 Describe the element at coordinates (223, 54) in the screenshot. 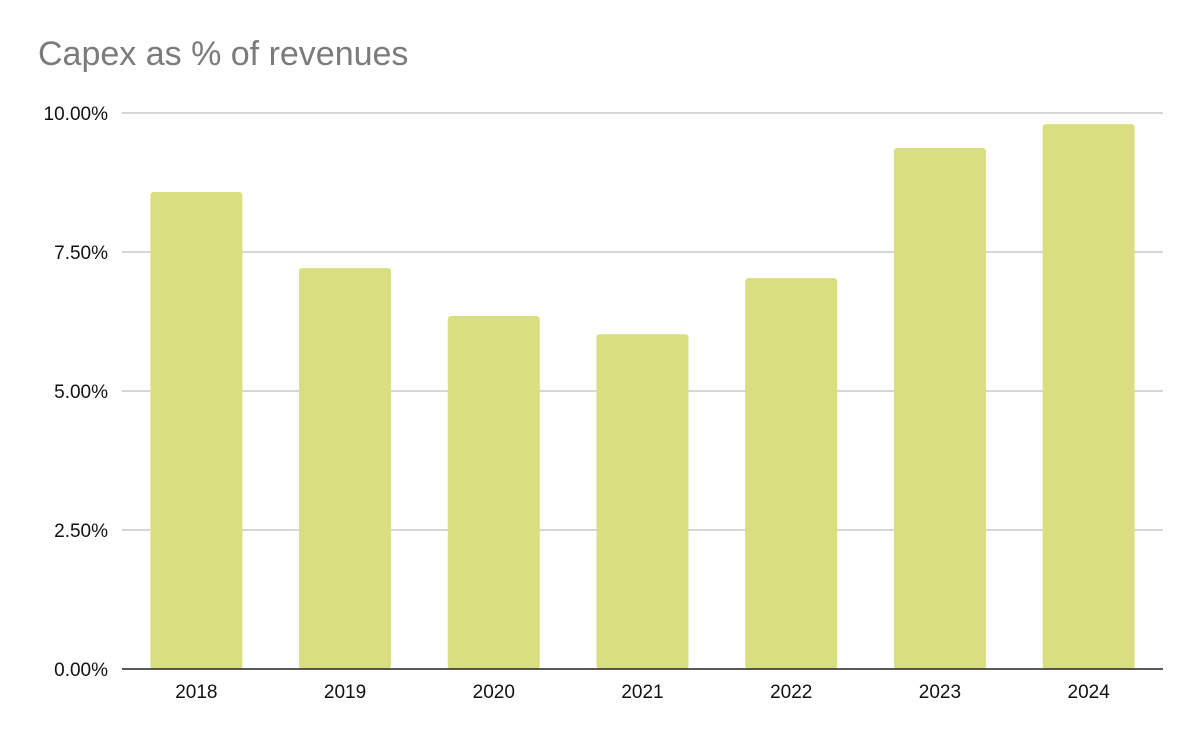

I see `chart-title: Capex as % of revenues` at that location.